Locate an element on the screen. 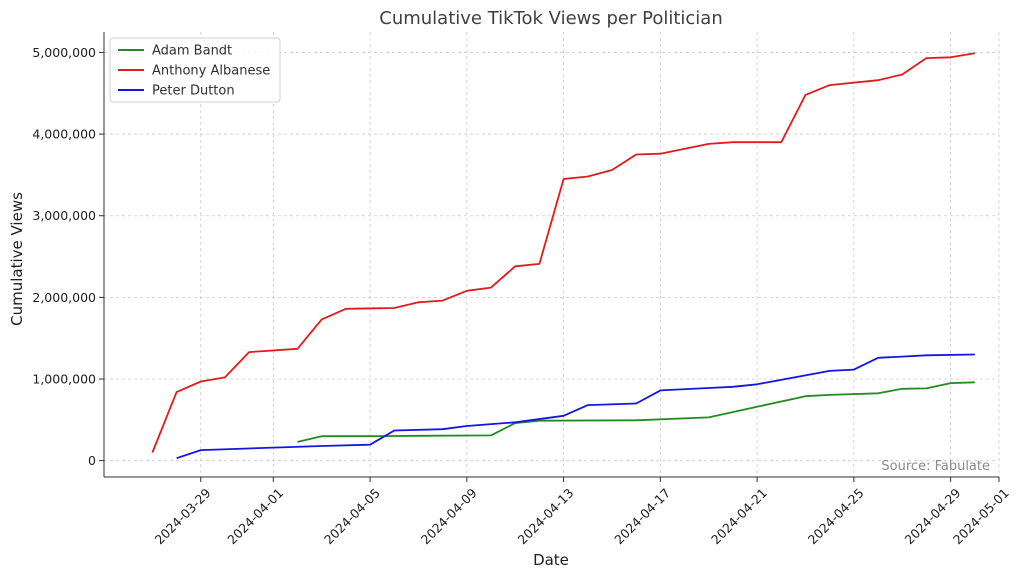 This screenshot has height=577, width=1024. x-tick-label: 2024-04-17 is located at coordinates (642, 516).